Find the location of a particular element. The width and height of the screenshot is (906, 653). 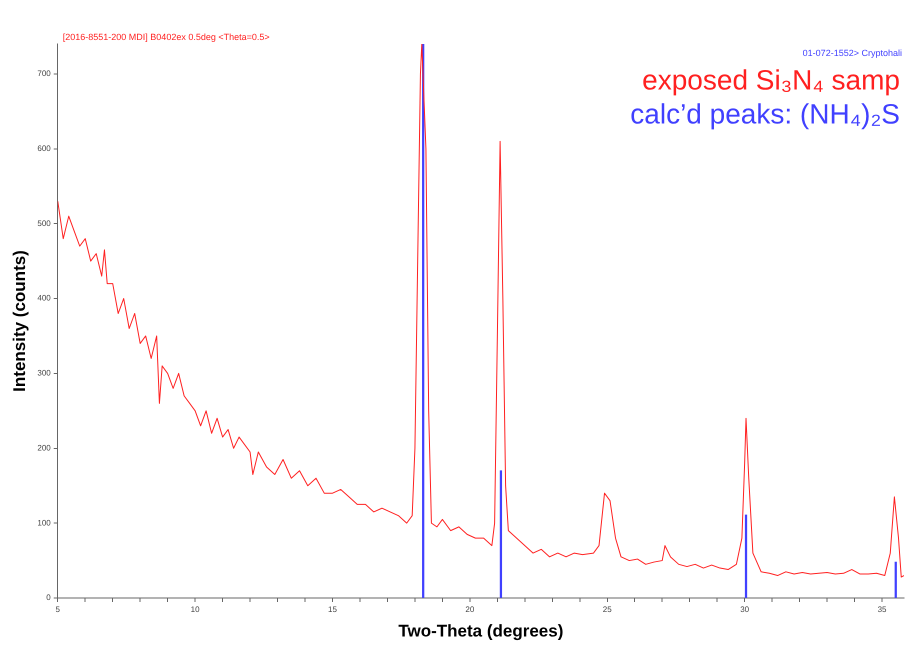

x-tick-label: 15 is located at coordinates (333, 609).